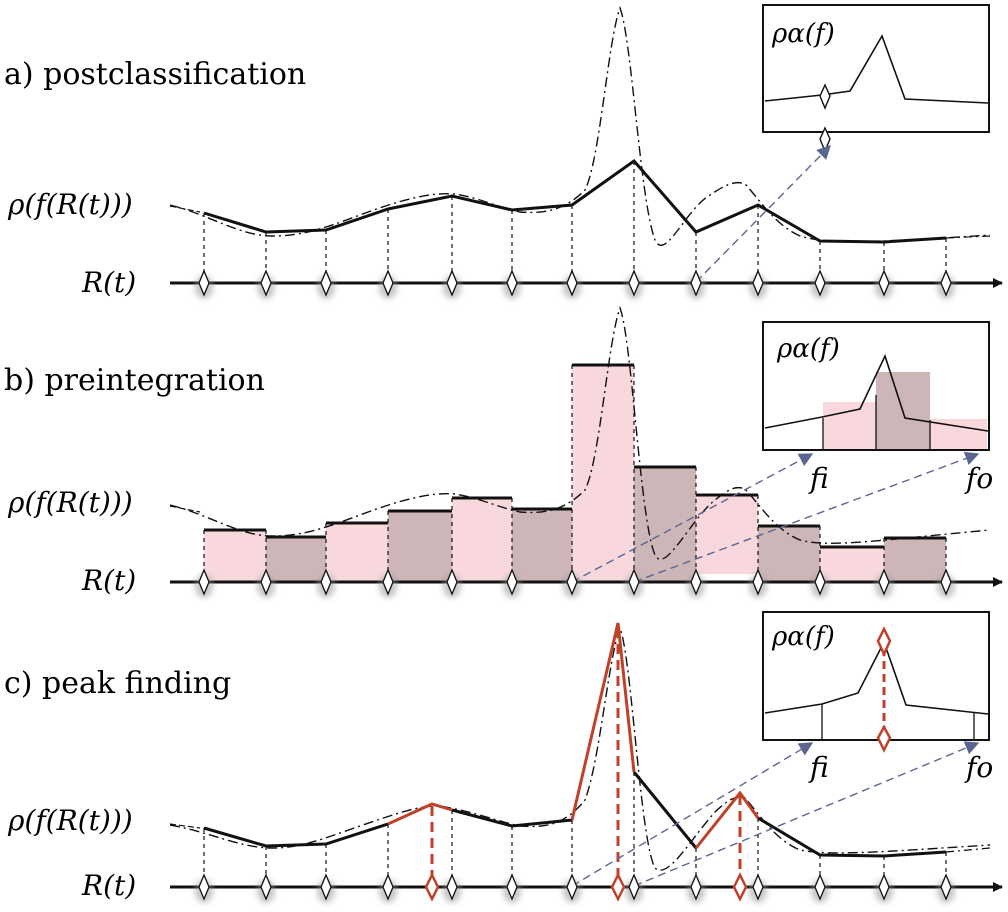  What do you see at coordinates (134, 380) in the screenshot?
I see `panel-b-label: b) preintegration` at bounding box center [134, 380].